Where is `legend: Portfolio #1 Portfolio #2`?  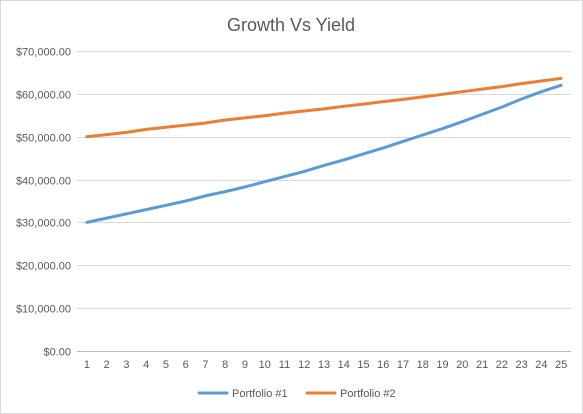 legend: Portfolio #1 Portfolio #2 is located at coordinates (296, 394).